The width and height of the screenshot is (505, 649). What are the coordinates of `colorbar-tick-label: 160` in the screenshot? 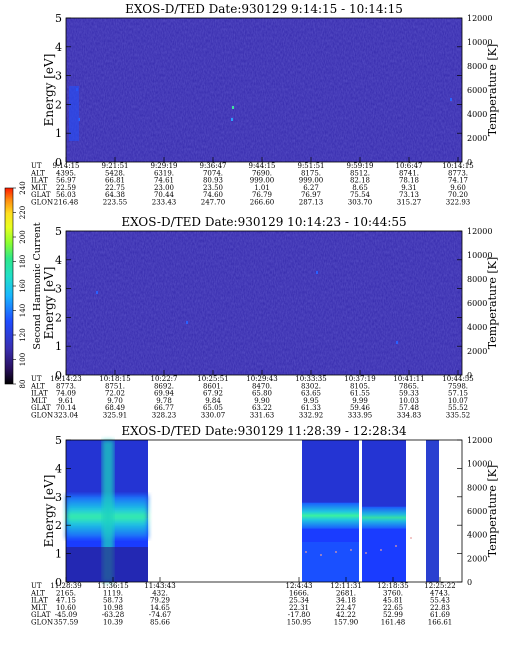 It's located at (23, 285).